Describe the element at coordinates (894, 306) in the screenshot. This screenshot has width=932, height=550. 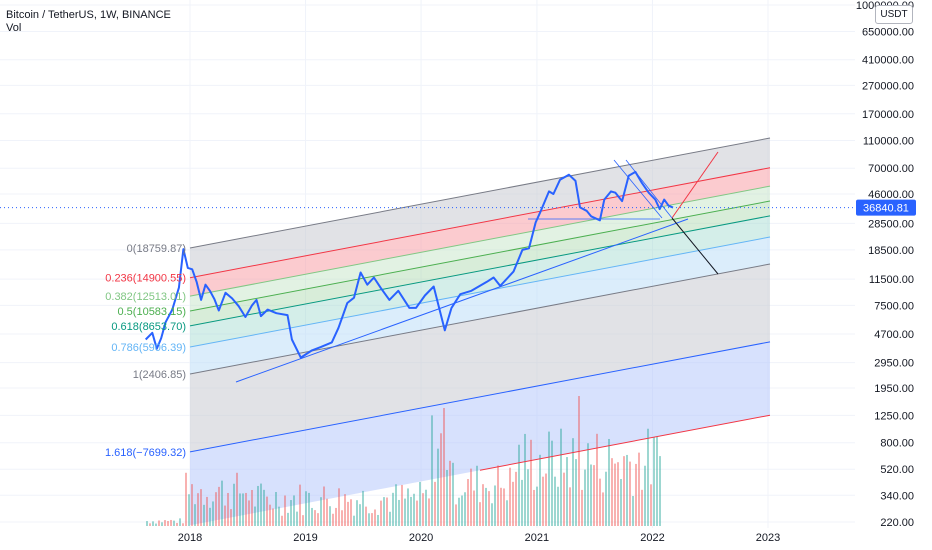
I see `y-tick-label: 7500.00` at that location.